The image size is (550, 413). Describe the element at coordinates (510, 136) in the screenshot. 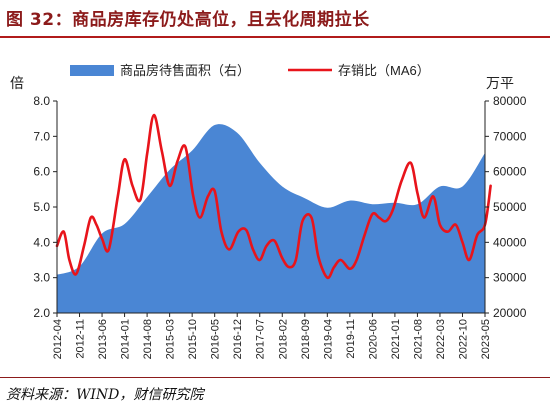

I see `right-tick-label: 70000` at that location.